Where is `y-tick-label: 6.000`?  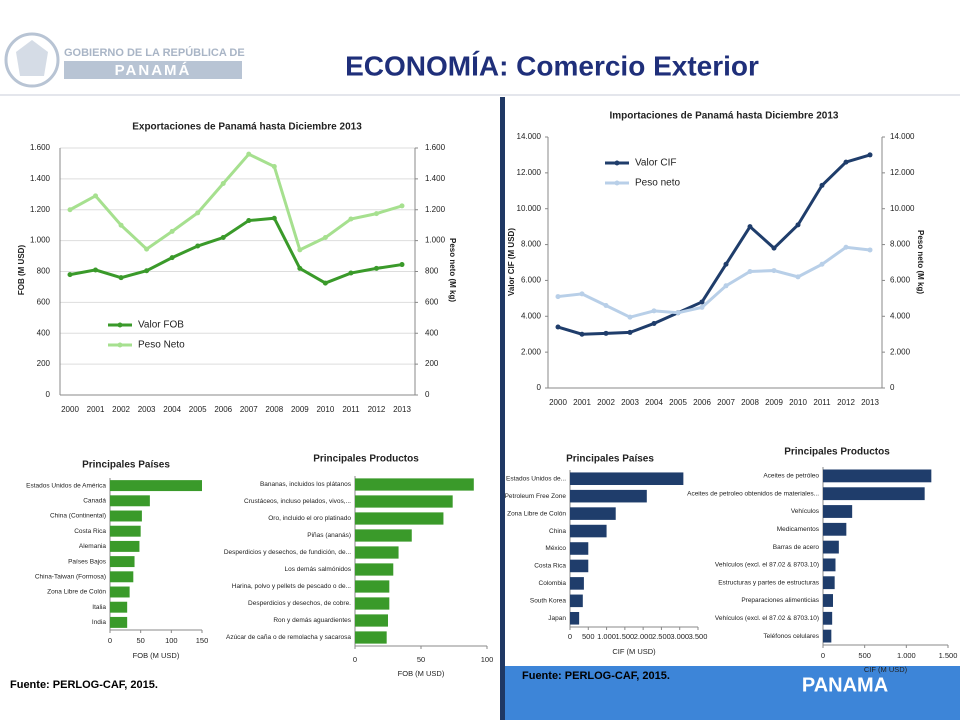 y-tick-label: 6.000 is located at coordinates (531, 280).